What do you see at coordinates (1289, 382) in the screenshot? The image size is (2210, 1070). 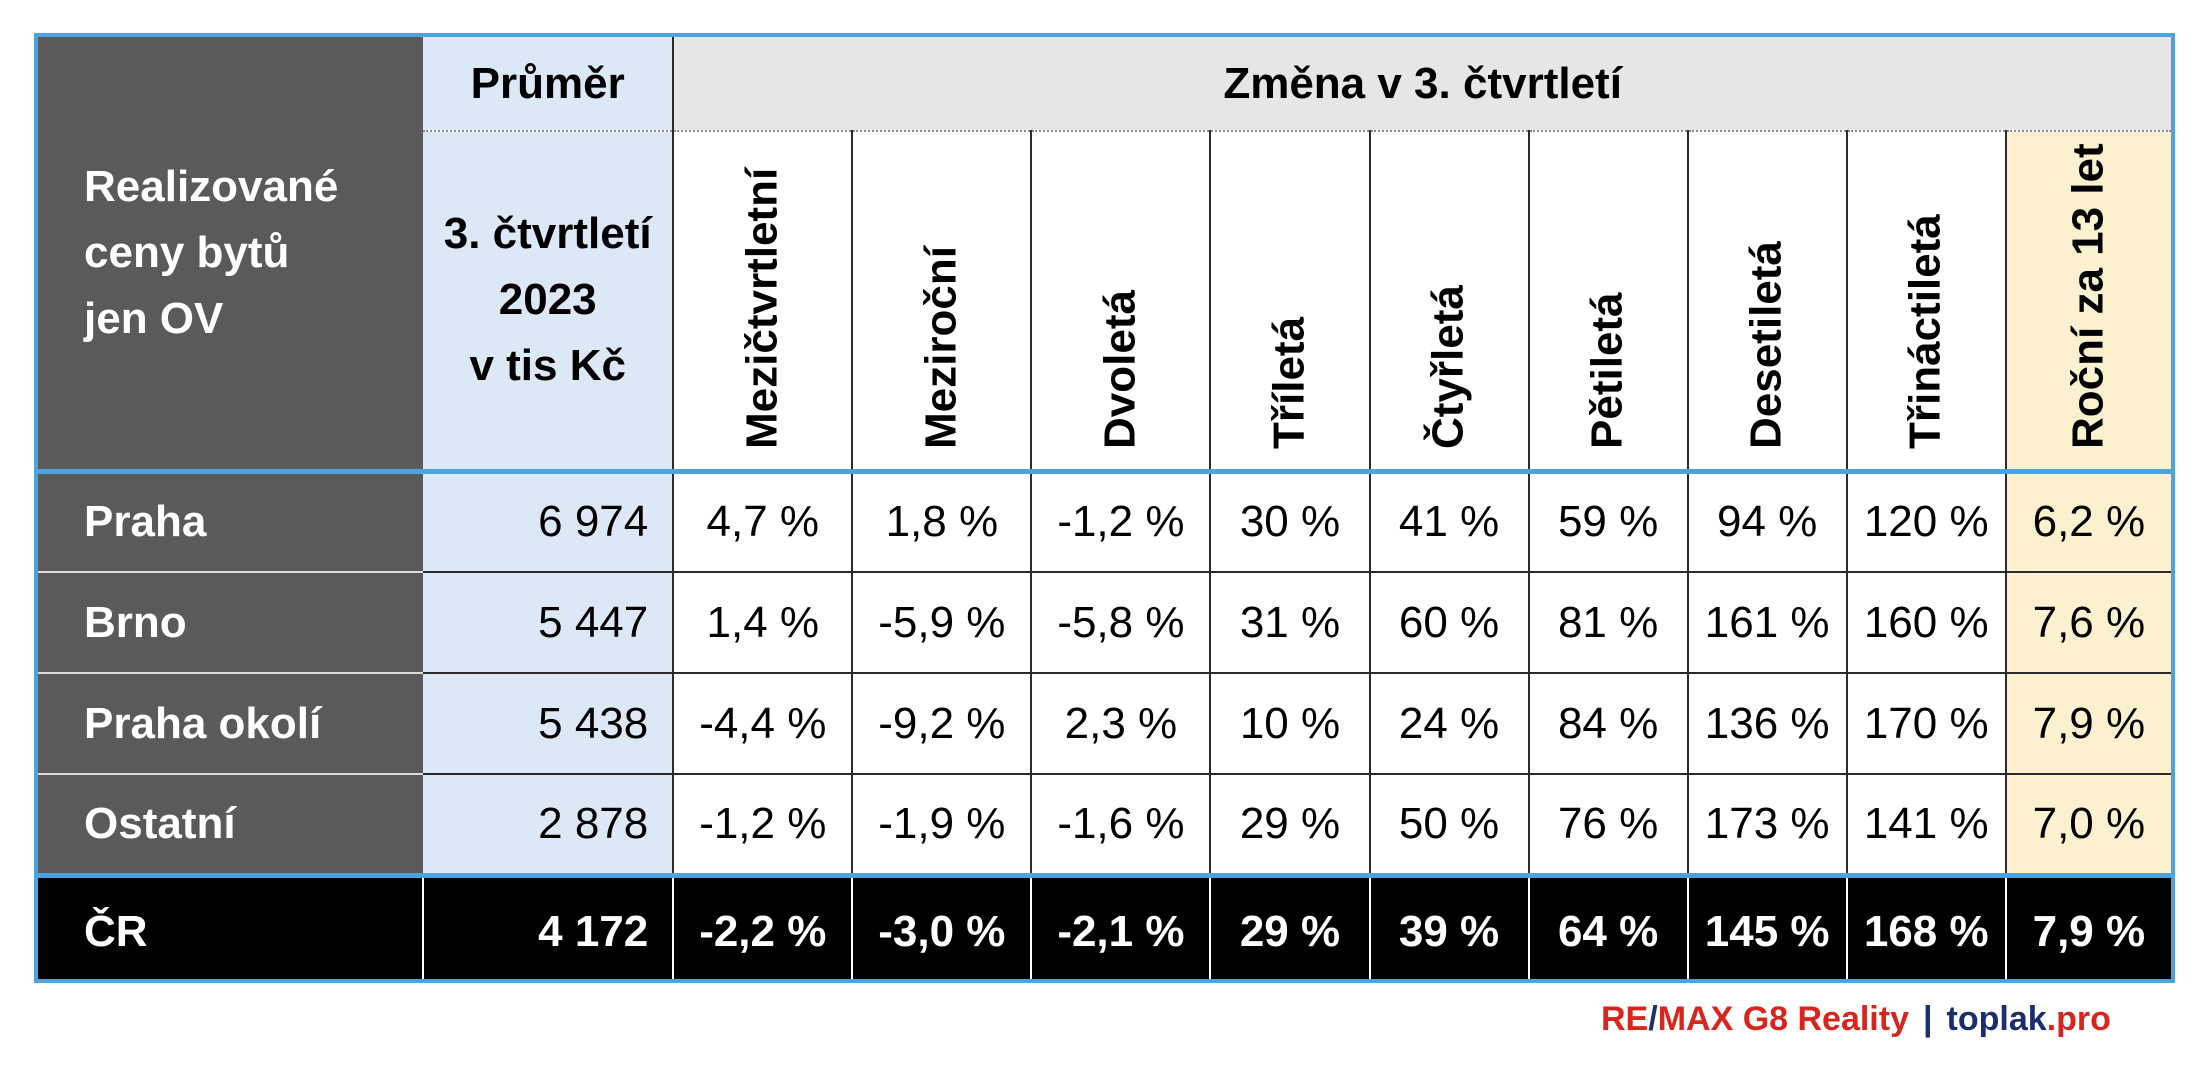 I see `column-label: Tříletá` at bounding box center [1289, 382].